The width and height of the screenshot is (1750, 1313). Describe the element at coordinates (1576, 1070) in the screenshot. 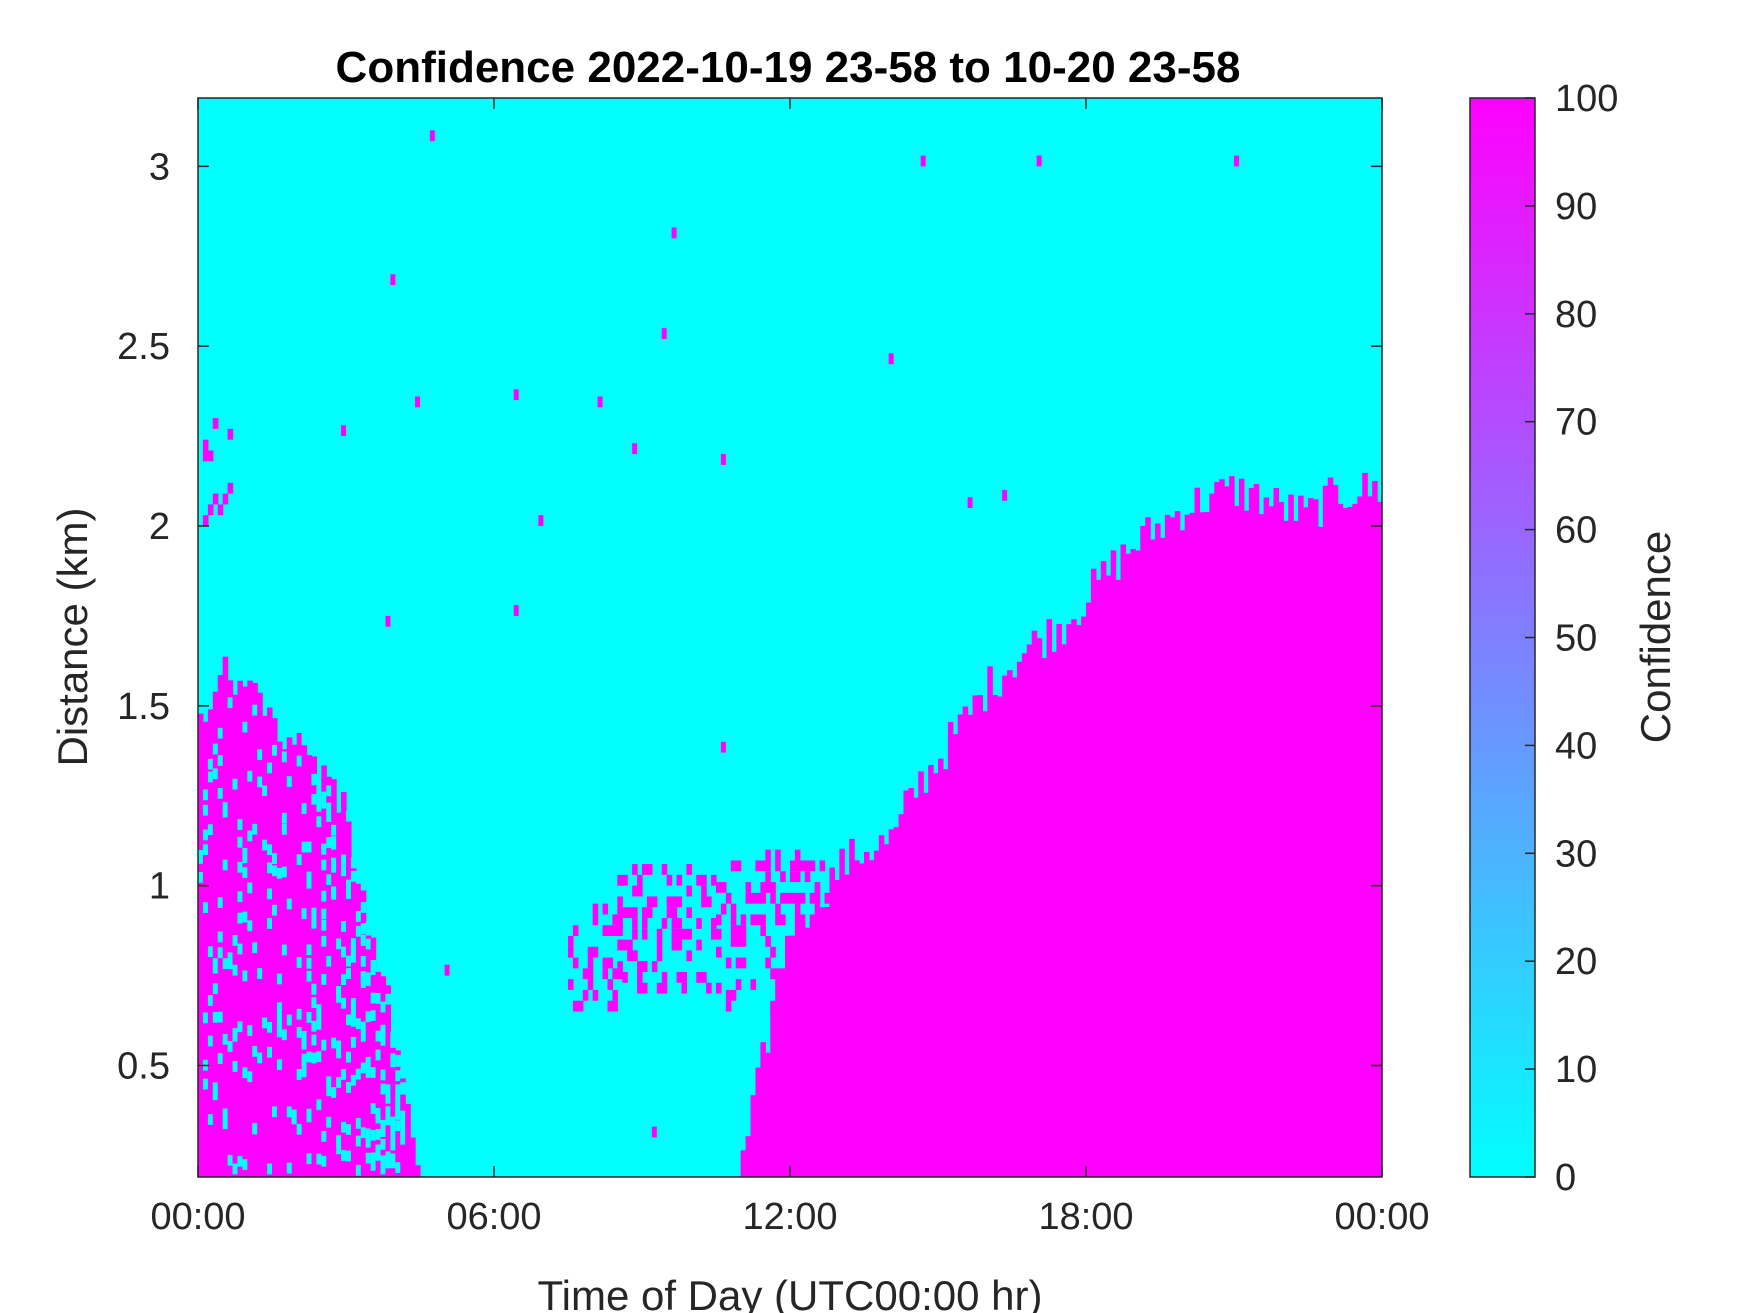

I see `colorbar-tick-label: 10` at that location.